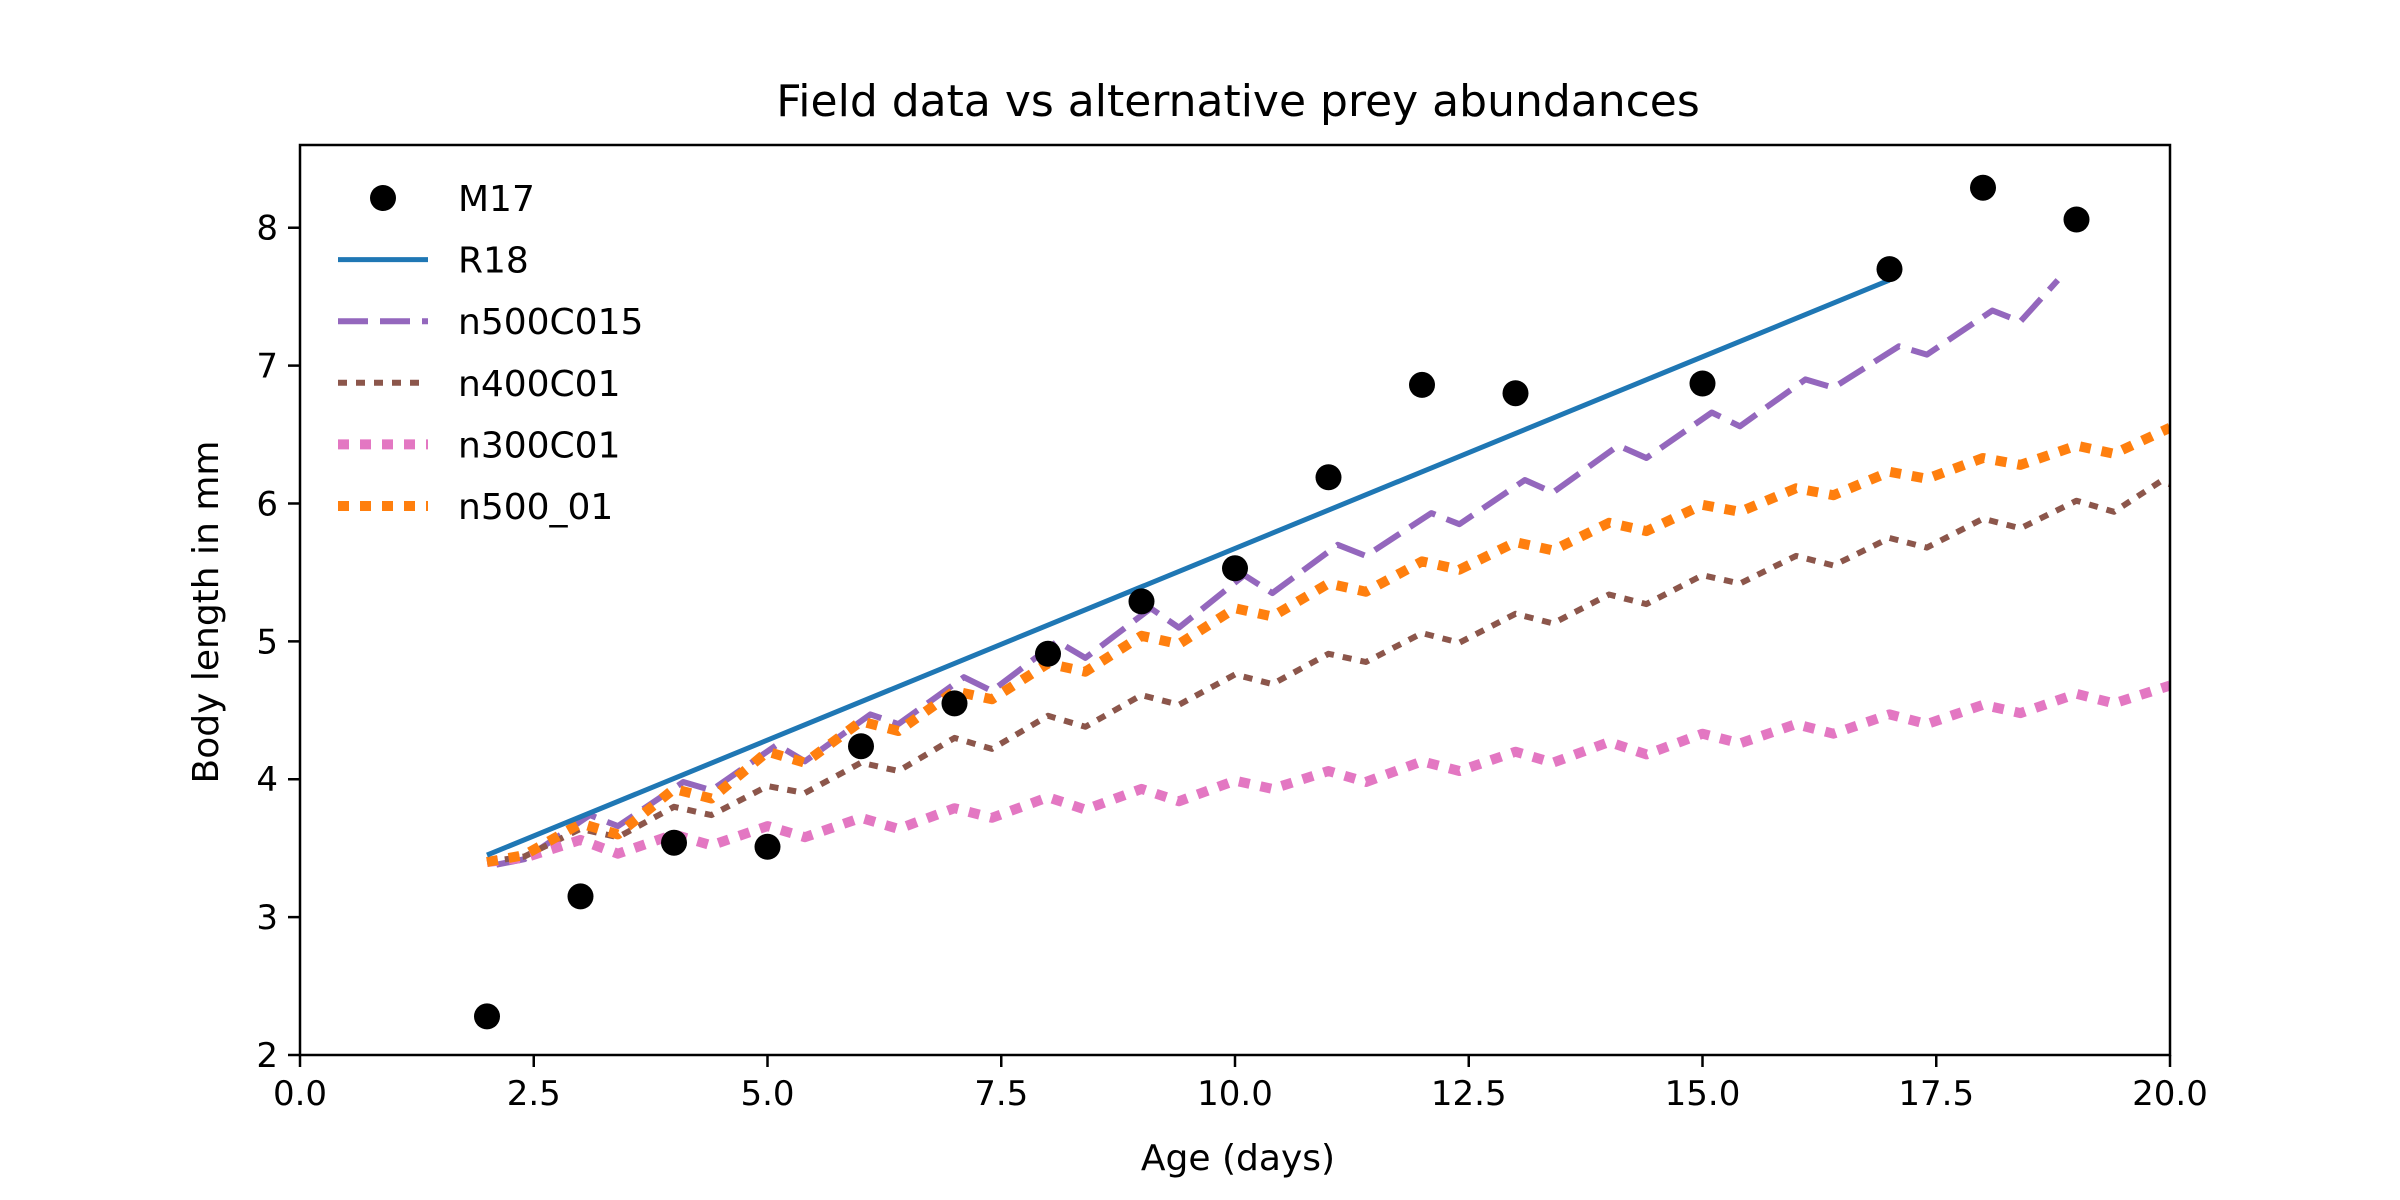 This screenshot has width=2400, height=1200. I want to click on y-tick-label: 3, so click(267, 918).